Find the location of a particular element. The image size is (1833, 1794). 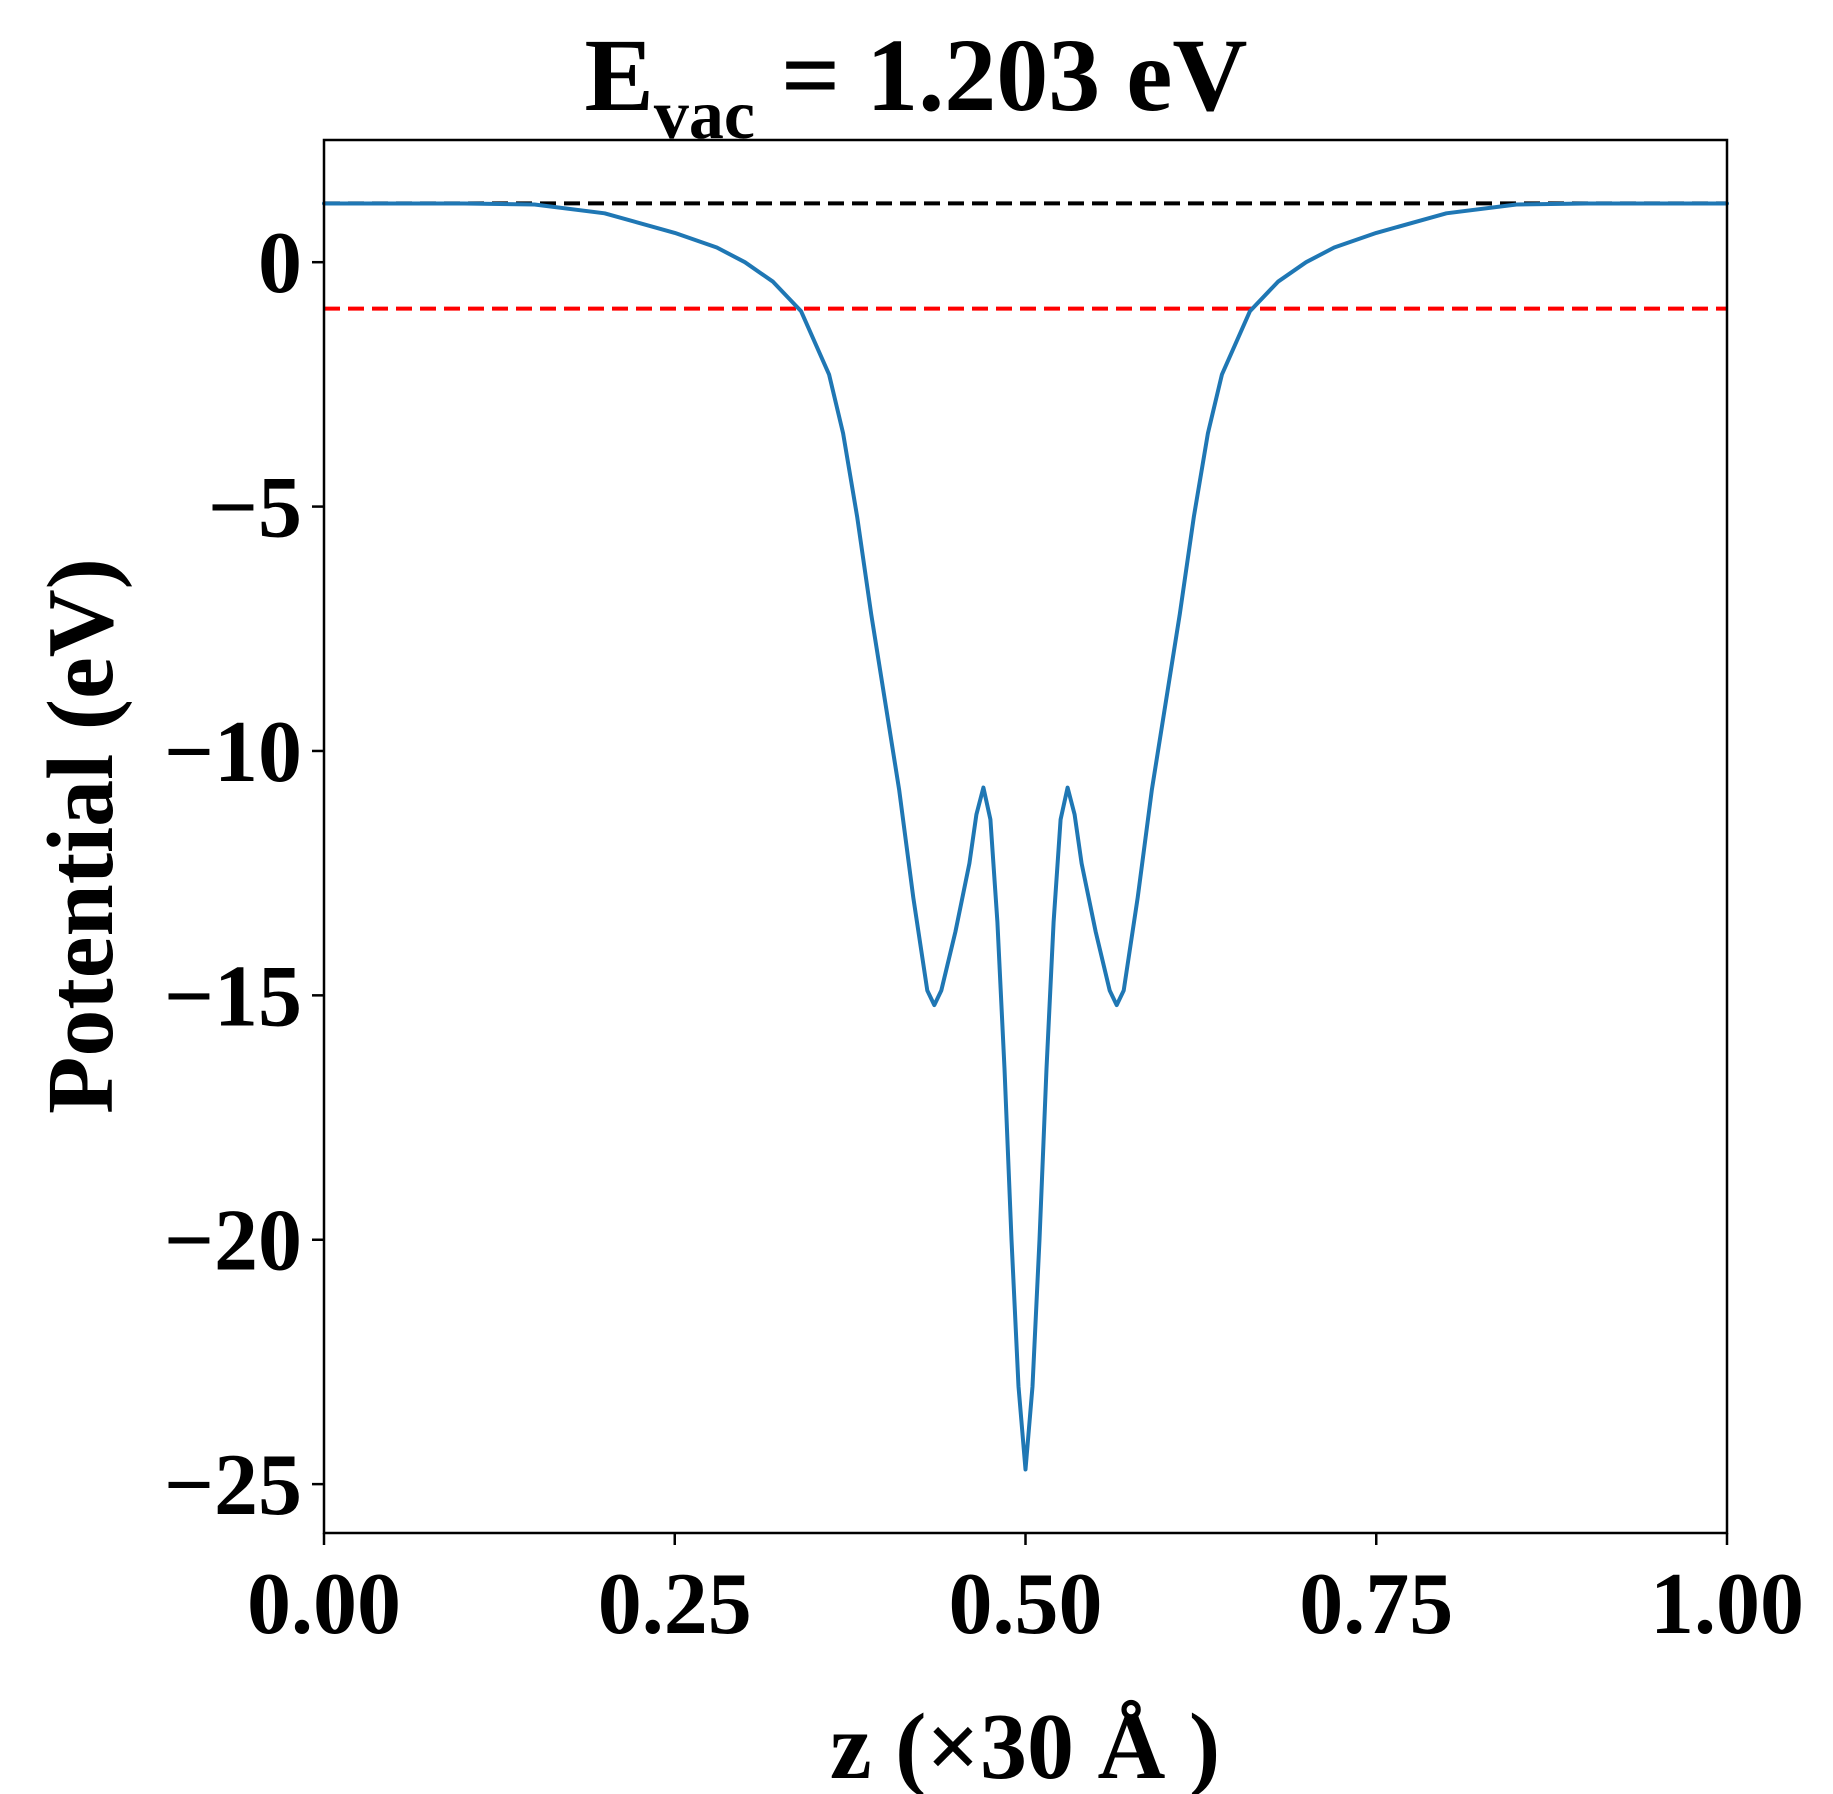

y-tick-label: 0 is located at coordinates (280, 263).